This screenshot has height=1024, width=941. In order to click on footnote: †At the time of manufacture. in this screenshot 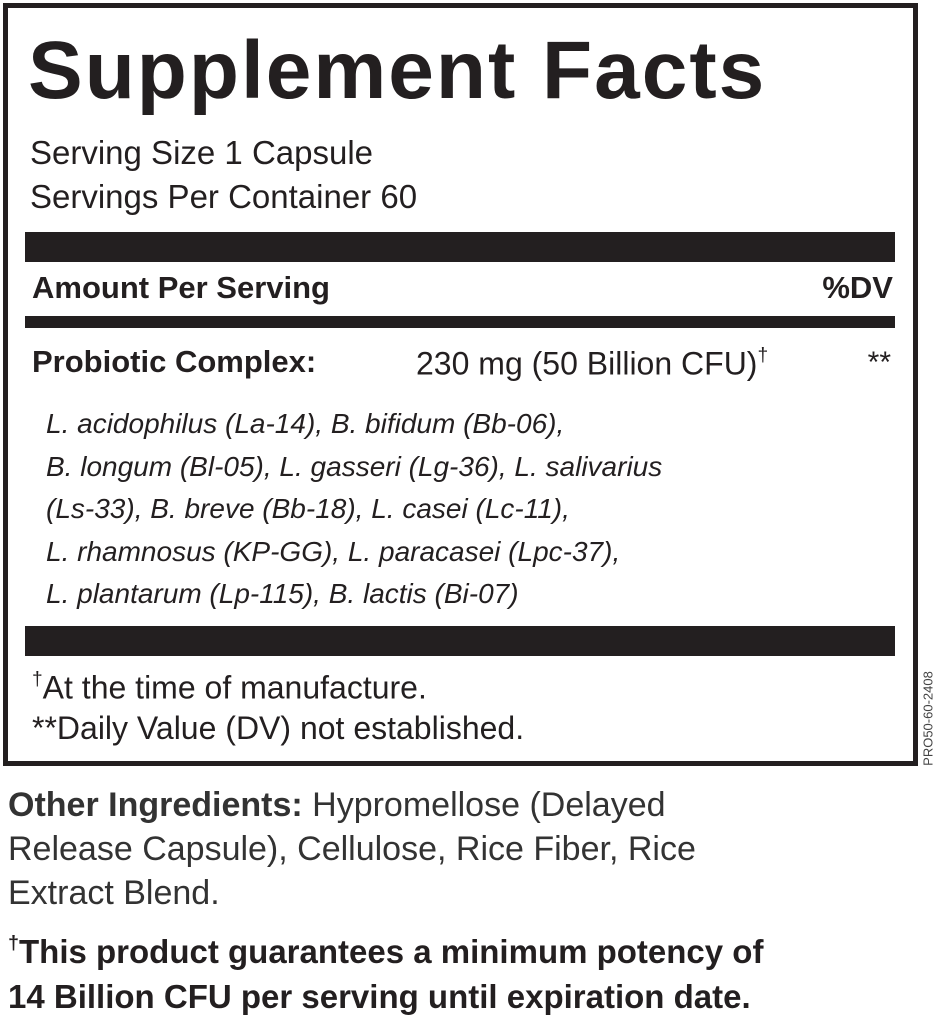, I will do `click(229, 687)`.